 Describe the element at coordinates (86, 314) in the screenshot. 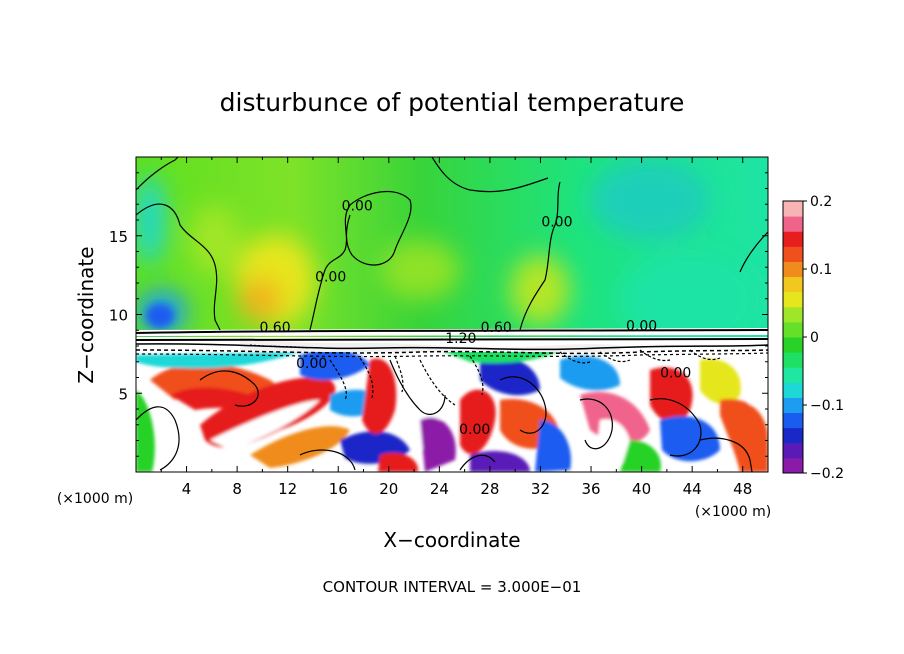

I see `y-axis-label: Z−coordinate` at that location.